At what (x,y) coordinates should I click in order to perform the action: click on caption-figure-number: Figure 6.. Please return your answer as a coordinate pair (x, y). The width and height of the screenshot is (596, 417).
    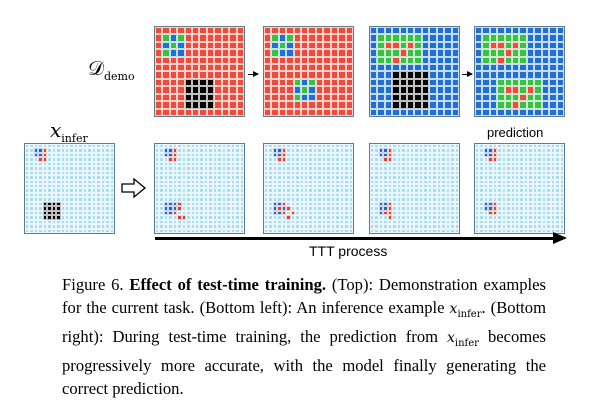
    Looking at the image, I should click on (93, 284).